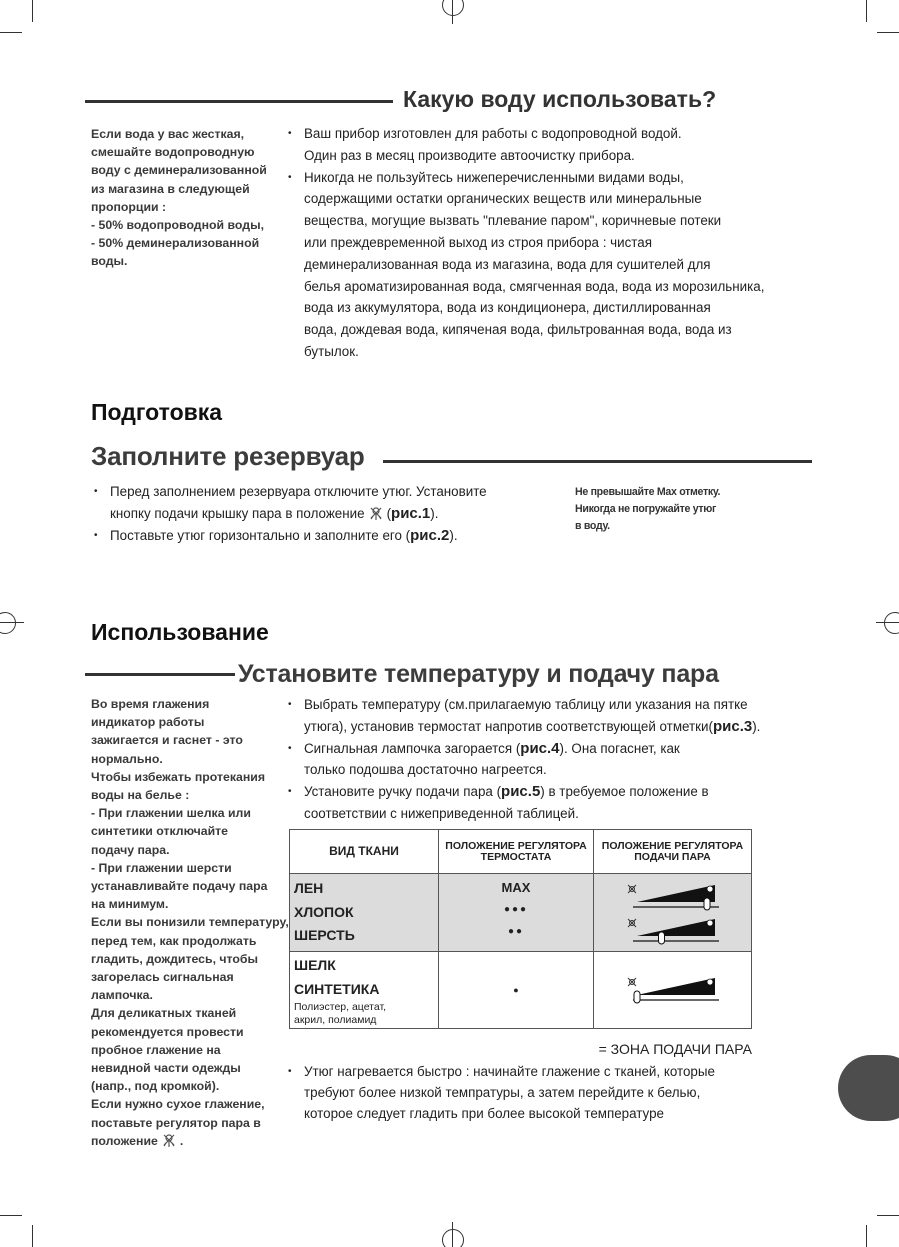 Image resolution: width=899 pixels, height=1247 pixels. I want to click on note-line: Для деликатных тканей, so click(164, 1013).